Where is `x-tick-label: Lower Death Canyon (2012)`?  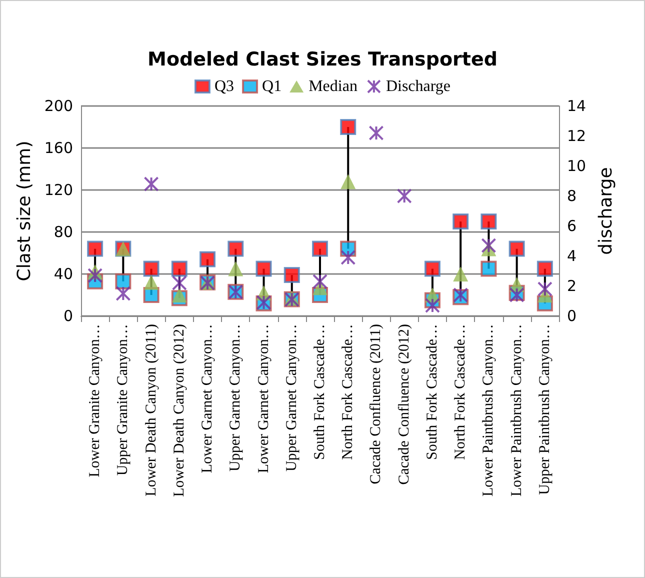
x-tick-label: Lower Death Canyon (2012) is located at coordinates (179, 410).